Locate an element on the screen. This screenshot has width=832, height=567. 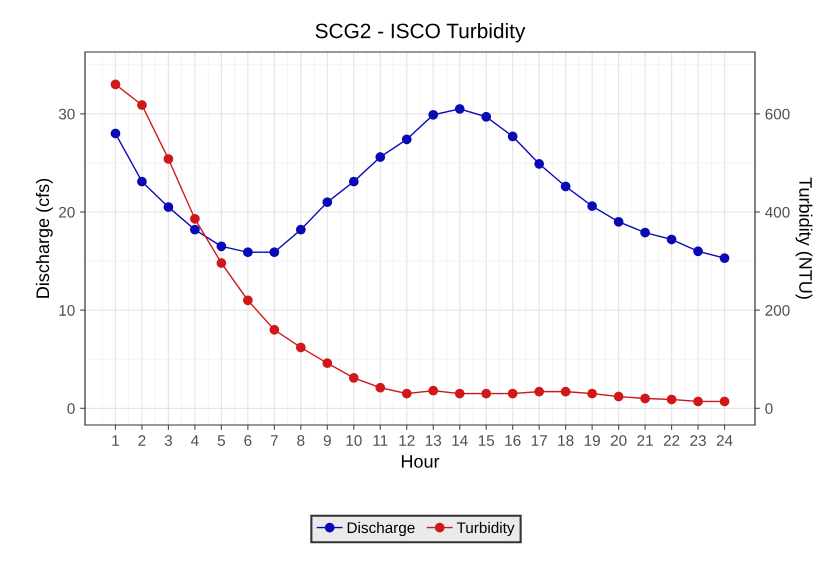
x-tick-label: 14 is located at coordinates (460, 440).